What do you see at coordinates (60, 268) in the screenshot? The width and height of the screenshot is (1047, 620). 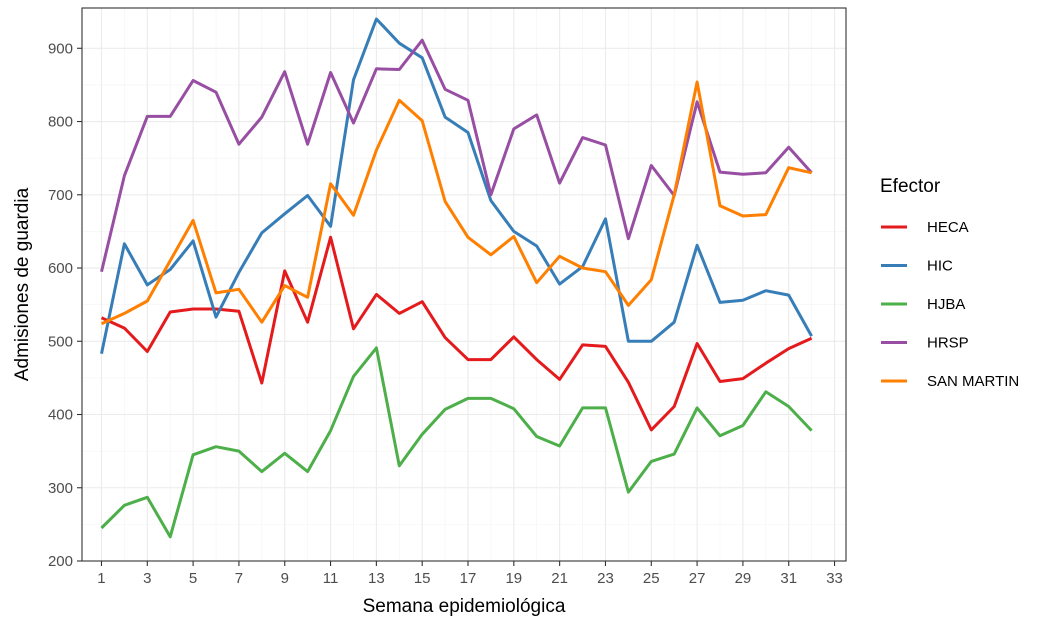 I see `y-tick-label: 600` at bounding box center [60, 268].